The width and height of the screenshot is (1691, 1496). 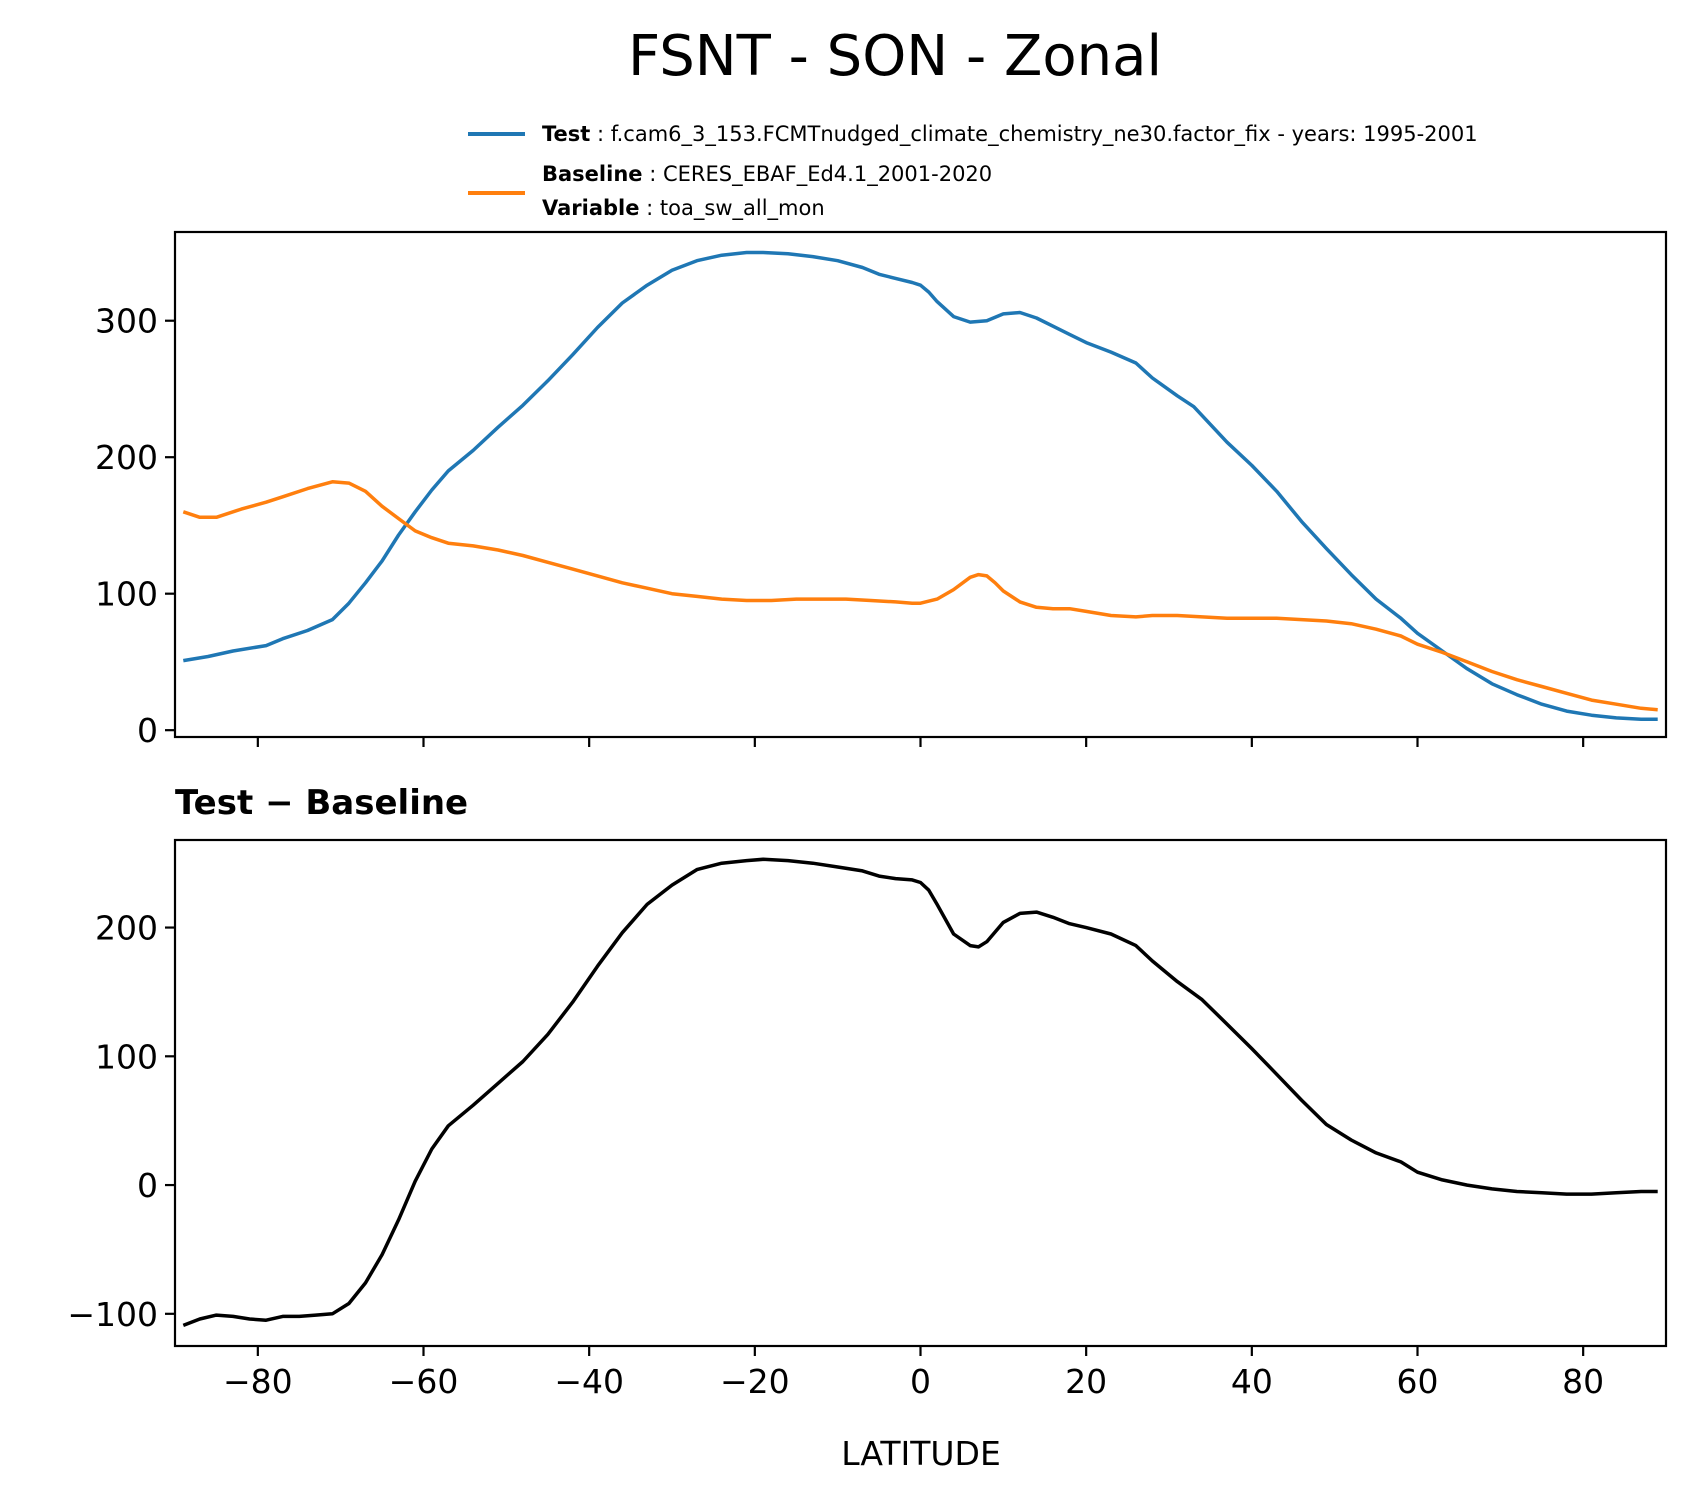 What do you see at coordinates (755, 1381) in the screenshot?
I see `bottom-x-tick-label: −20` at bounding box center [755, 1381].